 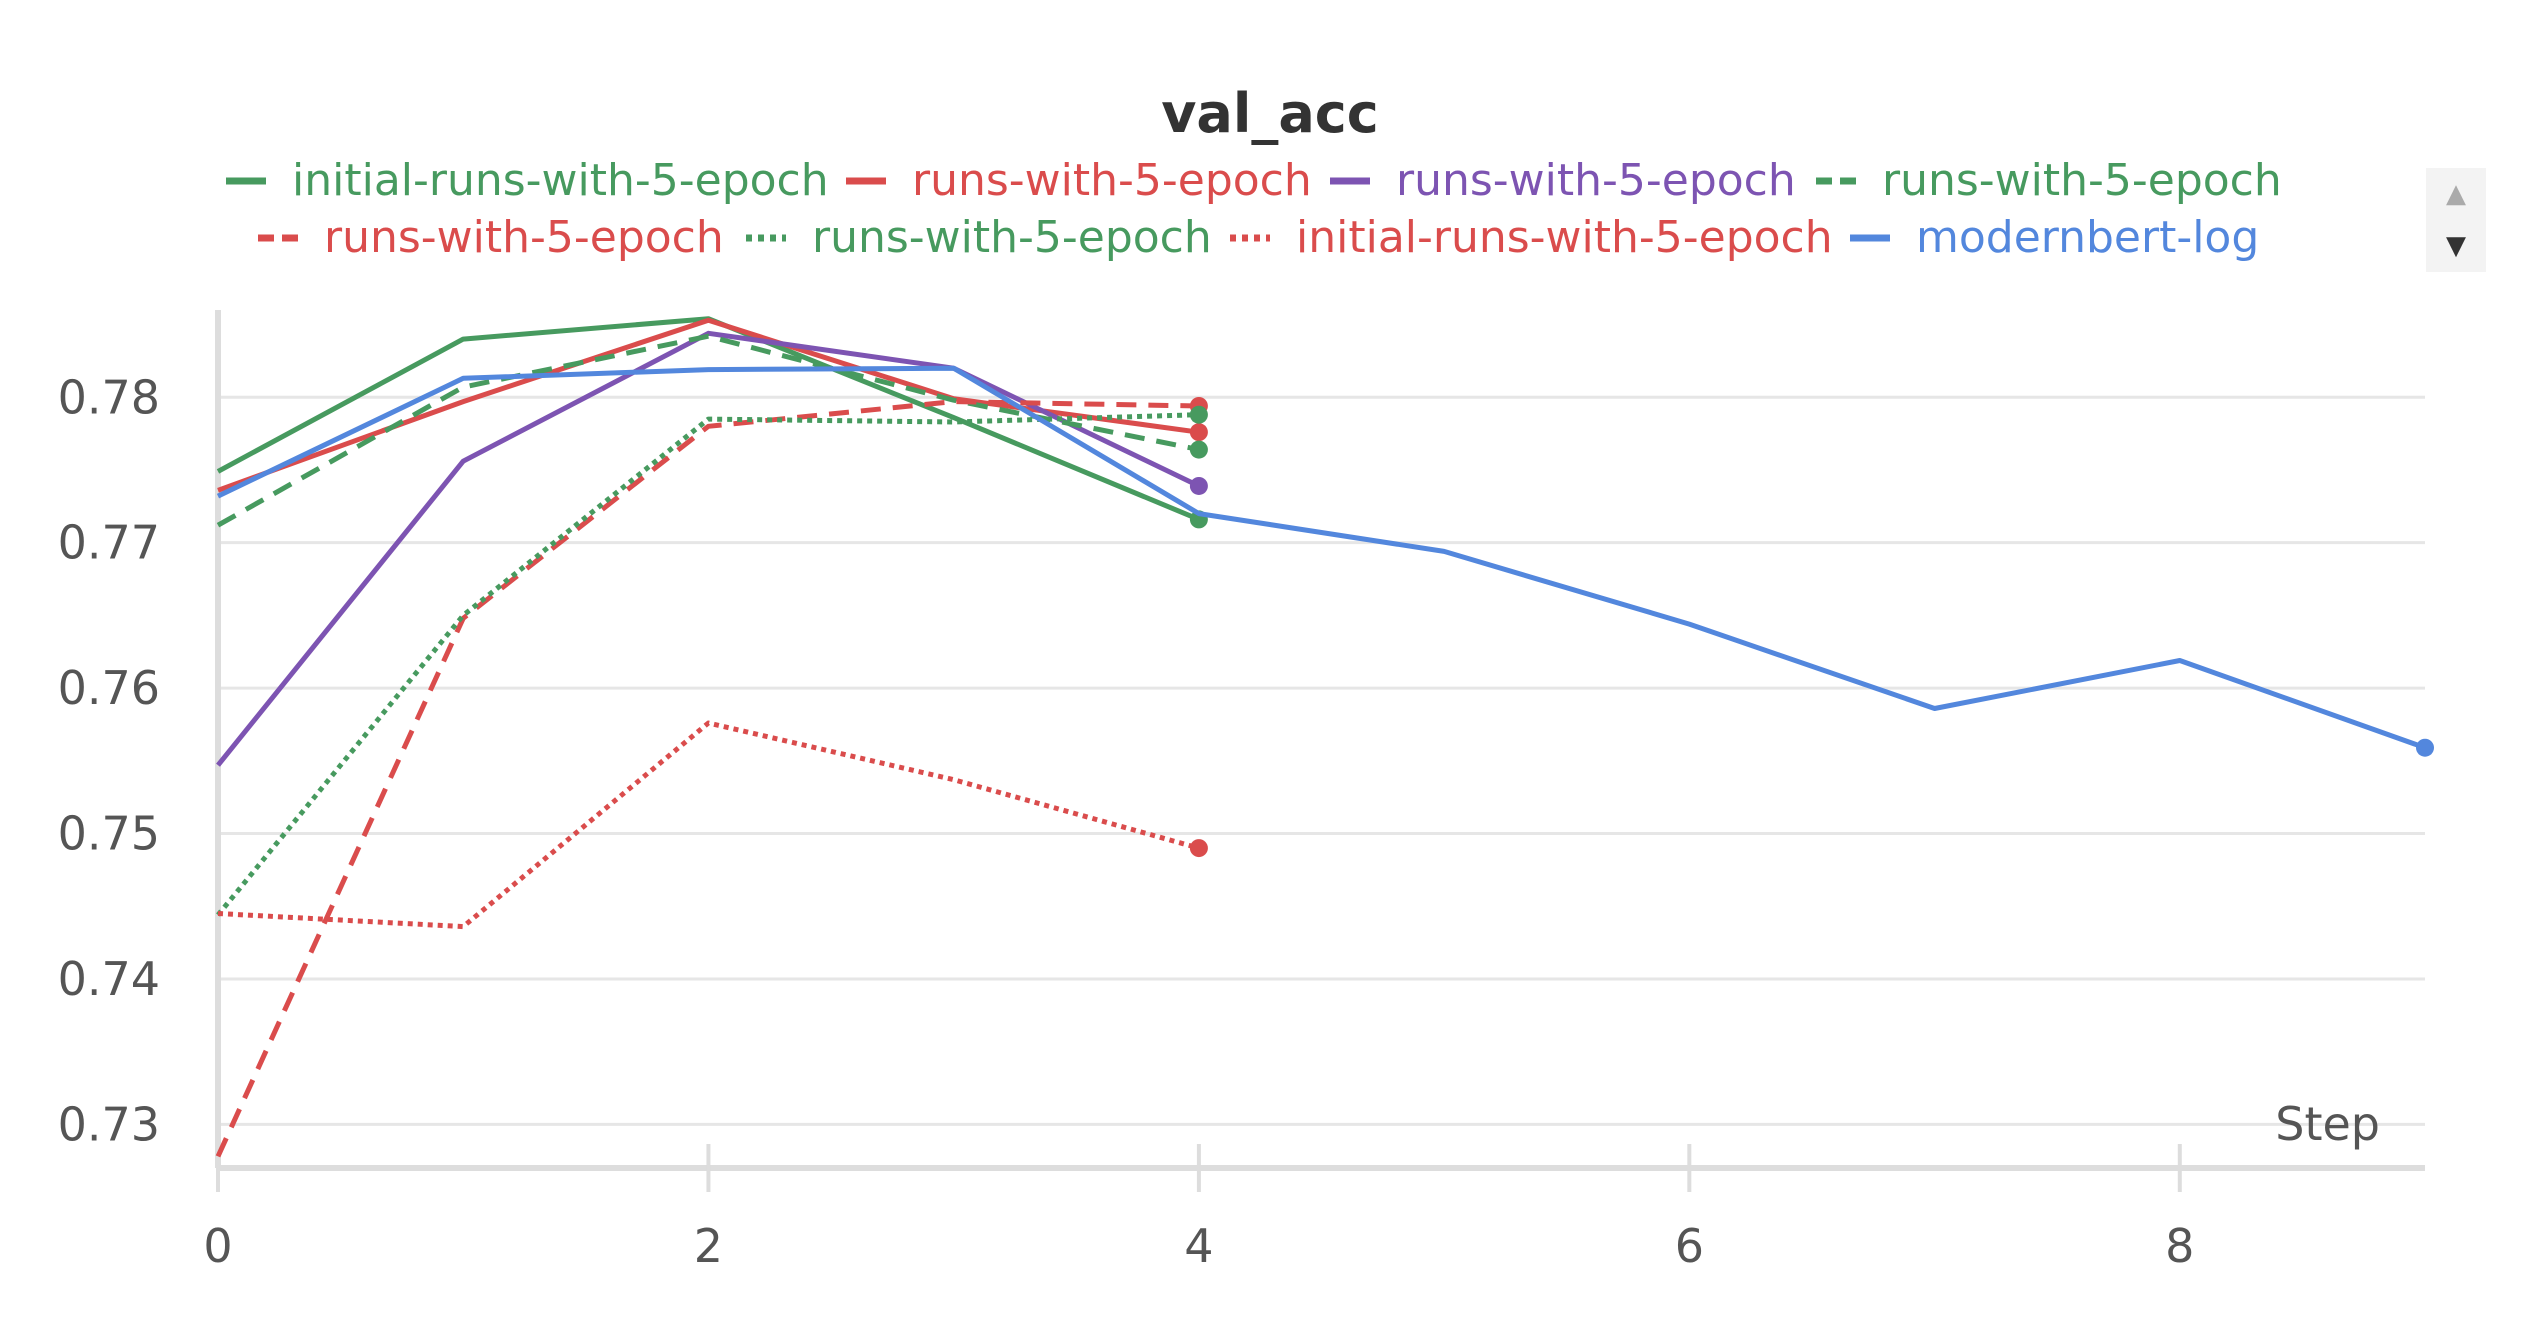 What do you see at coordinates (1689, 1246) in the screenshot?
I see `x-tick-label: 6` at bounding box center [1689, 1246].